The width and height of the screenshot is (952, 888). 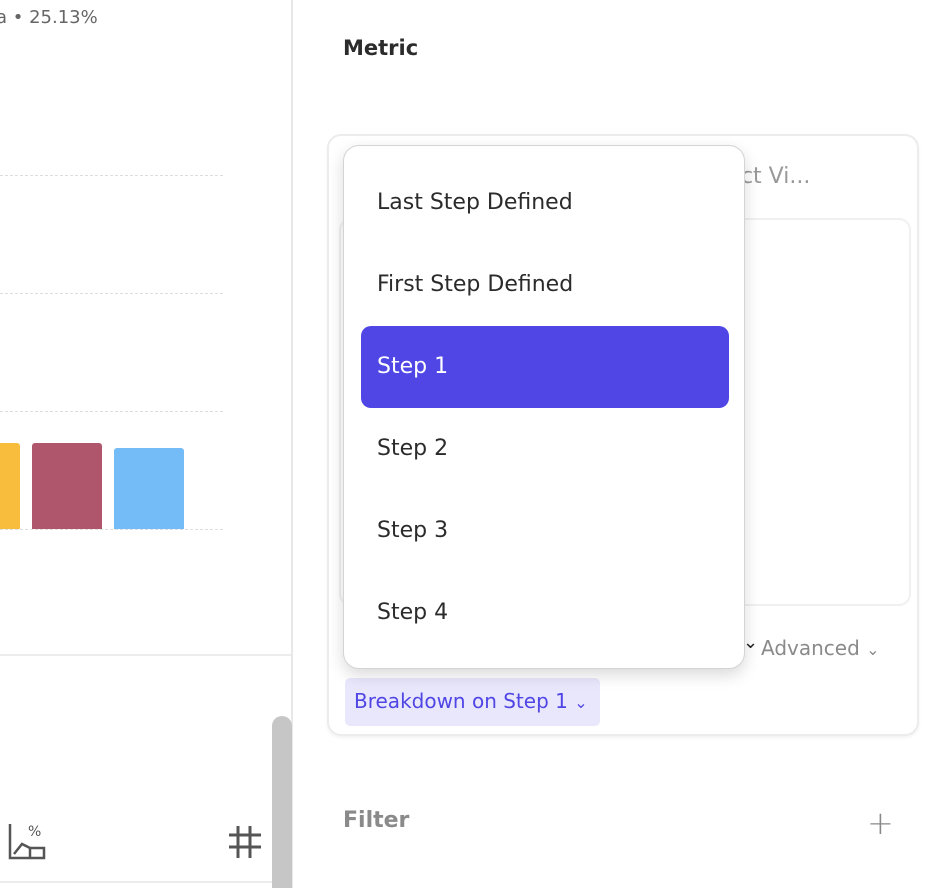 I want to click on breakdown-label: Breakdown on Step 1, so click(x=461, y=701).